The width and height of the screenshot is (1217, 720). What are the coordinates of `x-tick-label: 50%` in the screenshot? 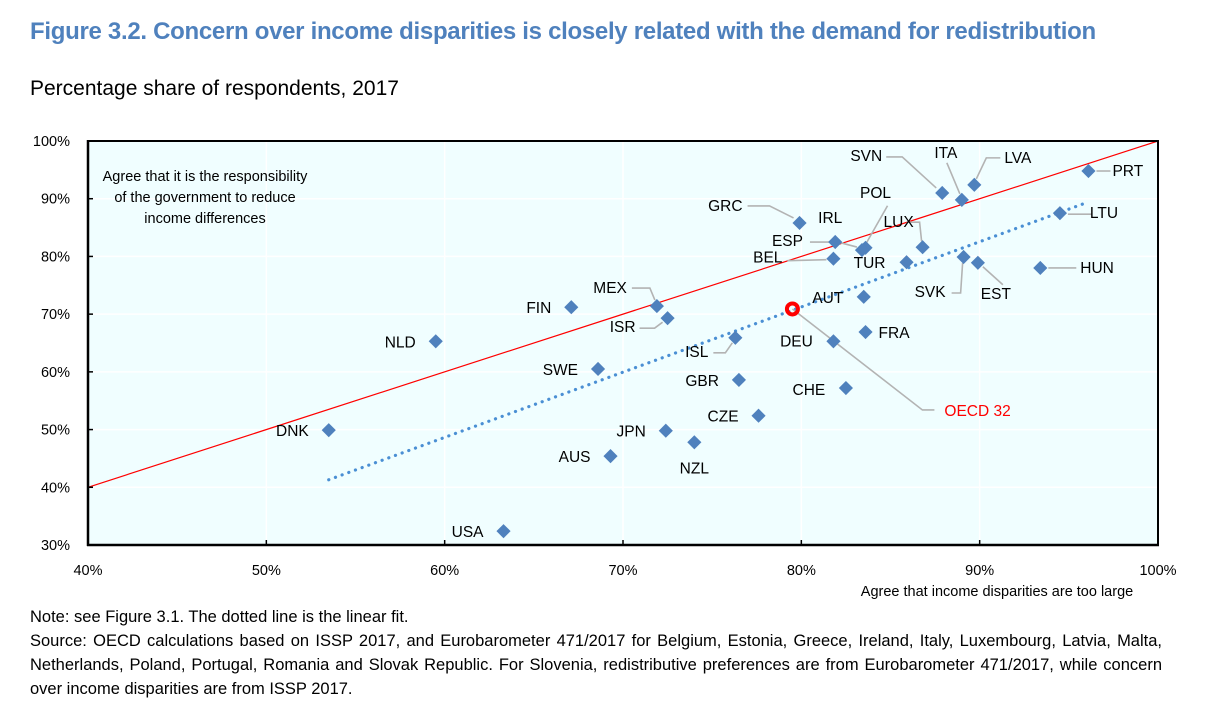 It's located at (266, 571).